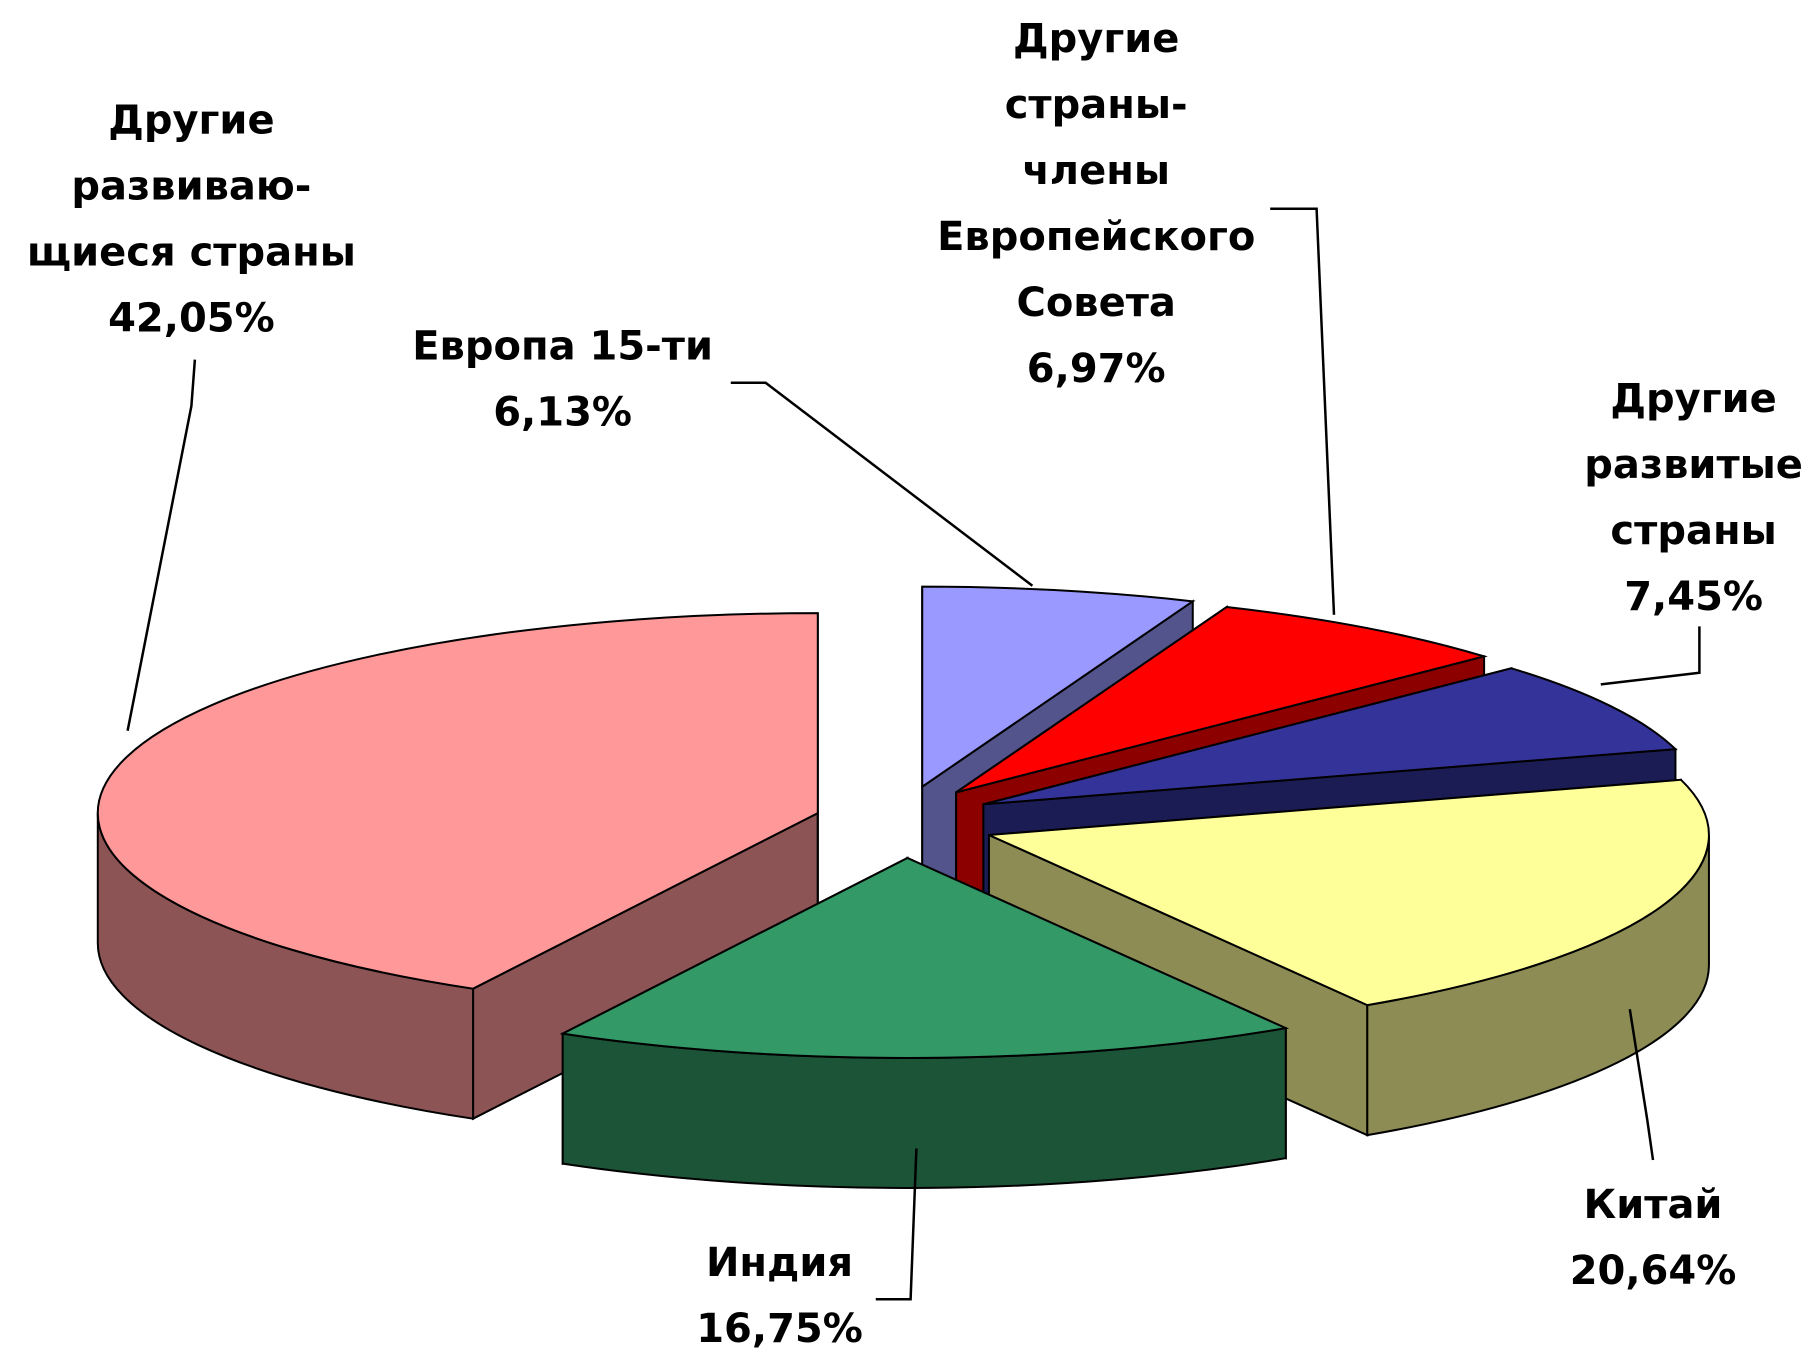 The width and height of the screenshot is (1819, 1357). What do you see at coordinates (1693, 465) in the screenshot?
I see `slice-label: Другие развитые страны` at bounding box center [1693, 465].